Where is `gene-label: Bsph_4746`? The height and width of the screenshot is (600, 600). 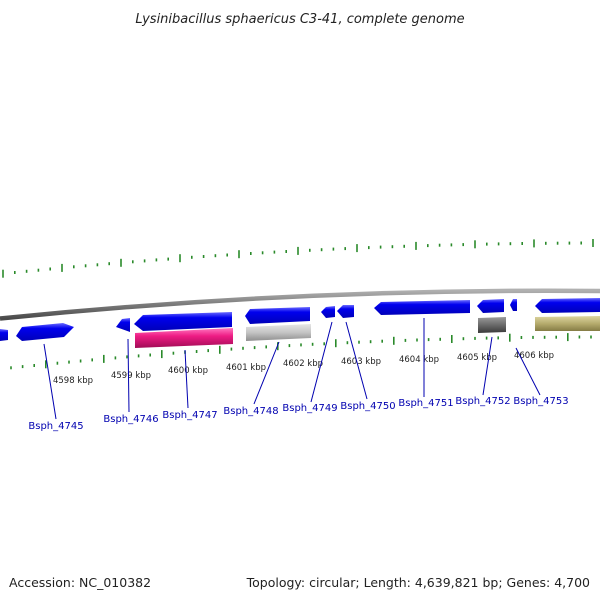
gene-label: Bsph_4746 is located at coordinates (130, 419).